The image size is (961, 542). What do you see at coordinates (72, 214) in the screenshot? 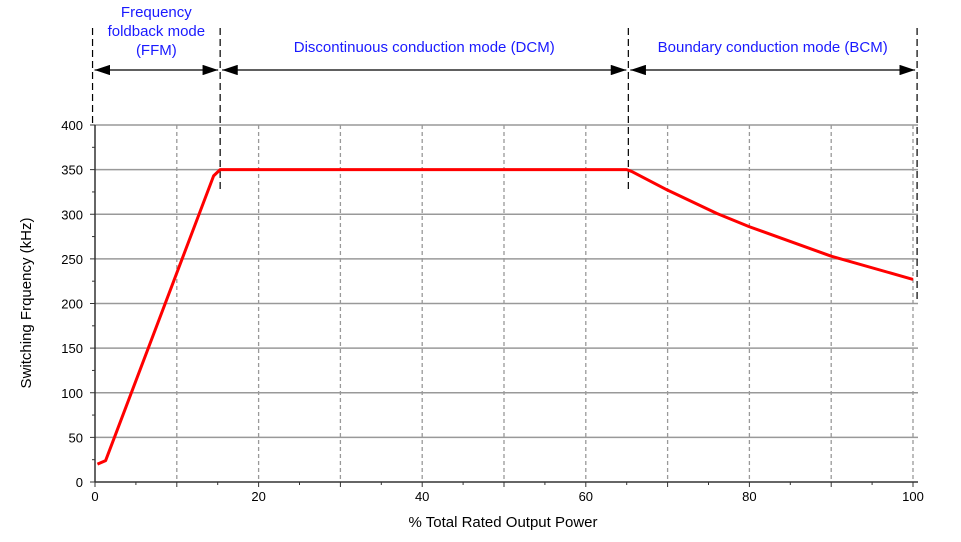
I see `y-tick-label: 300` at bounding box center [72, 214].